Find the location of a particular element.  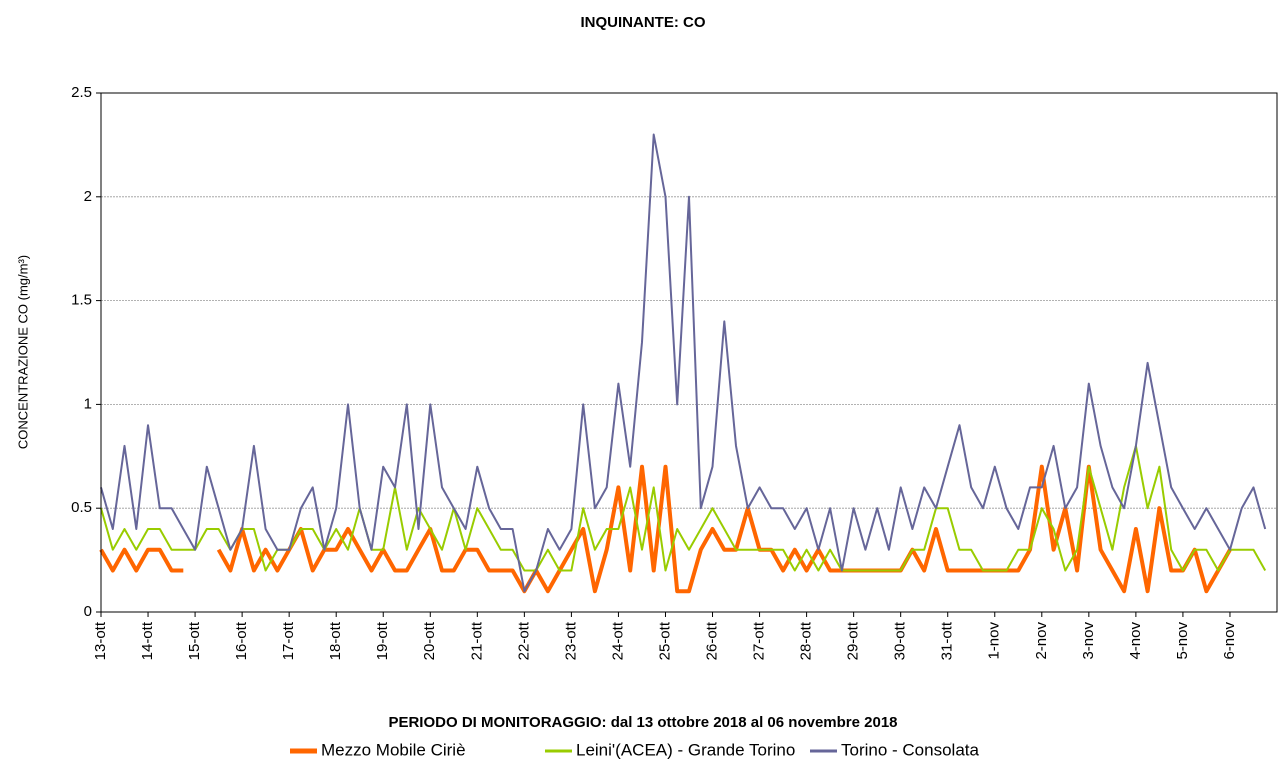

y-tick-label: 0.5 is located at coordinates (81, 507).